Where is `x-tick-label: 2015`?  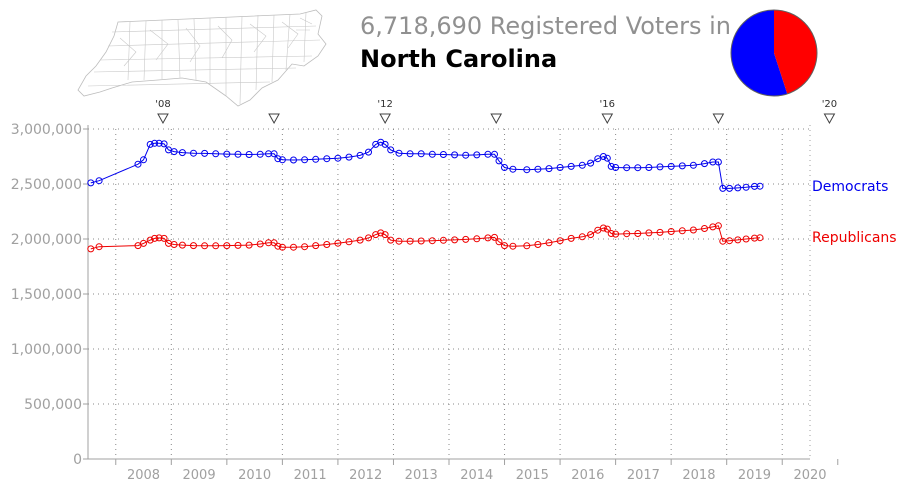 x-tick-label: 2015 is located at coordinates (532, 475).